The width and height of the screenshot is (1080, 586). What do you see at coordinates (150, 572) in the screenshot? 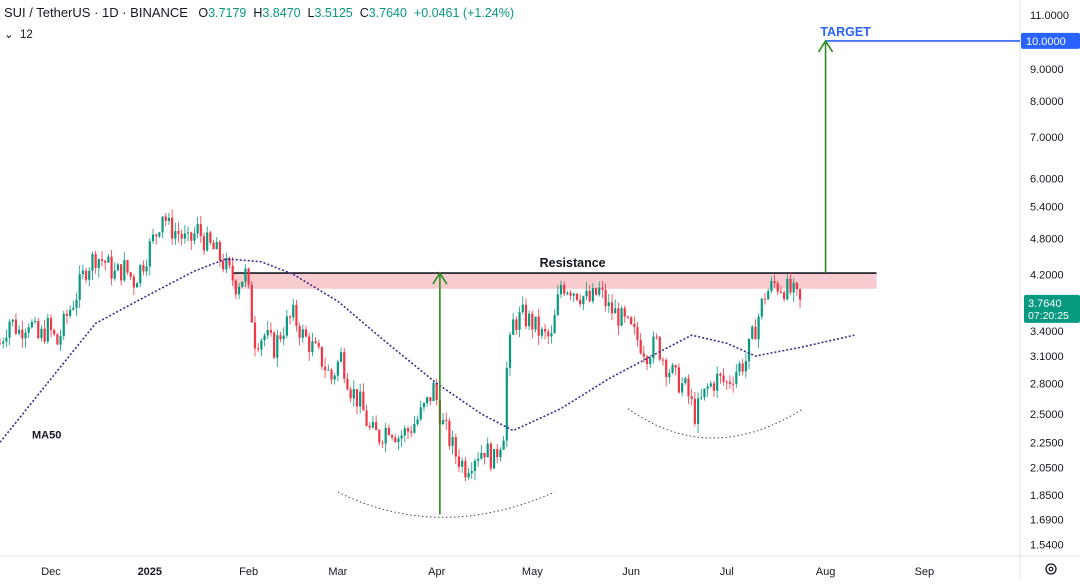
I see `time-tick-label: 2025` at bounding box center [150, 572].